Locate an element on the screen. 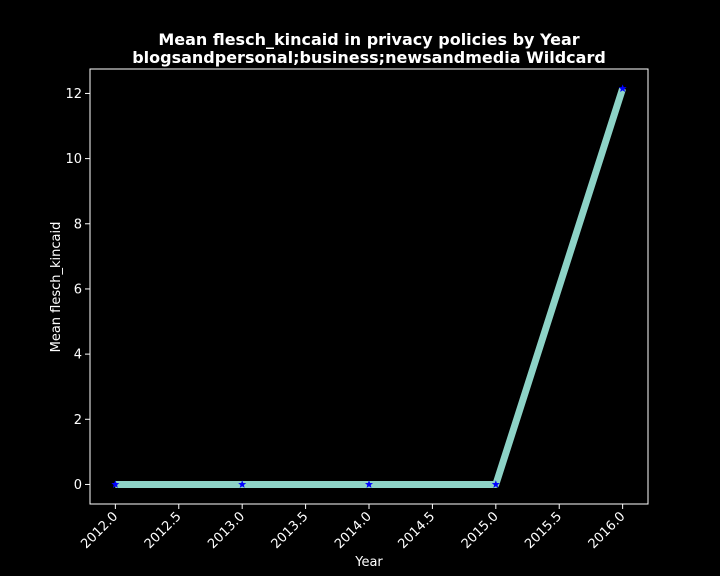 This screenshot has height=576, width=720. x-tick-label: 2016.0 is located at coordinates (607, 530).